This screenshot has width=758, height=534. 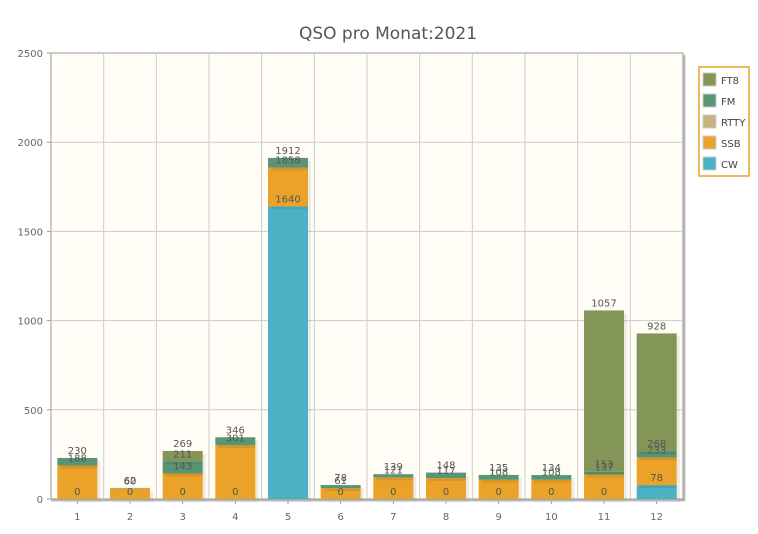 What do you see at coordinates (446, 517) in the screenshot?
I see `x-tick-label: 8` at bounding box center [446, 517].